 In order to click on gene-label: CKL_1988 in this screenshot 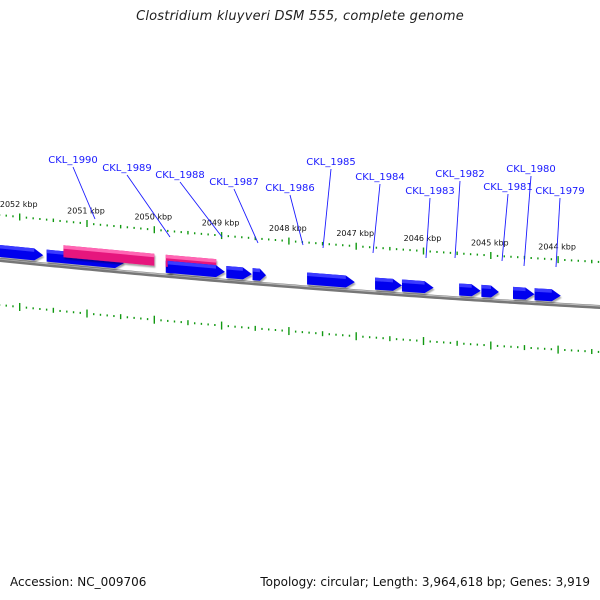, I will do `click(180, 175)`.